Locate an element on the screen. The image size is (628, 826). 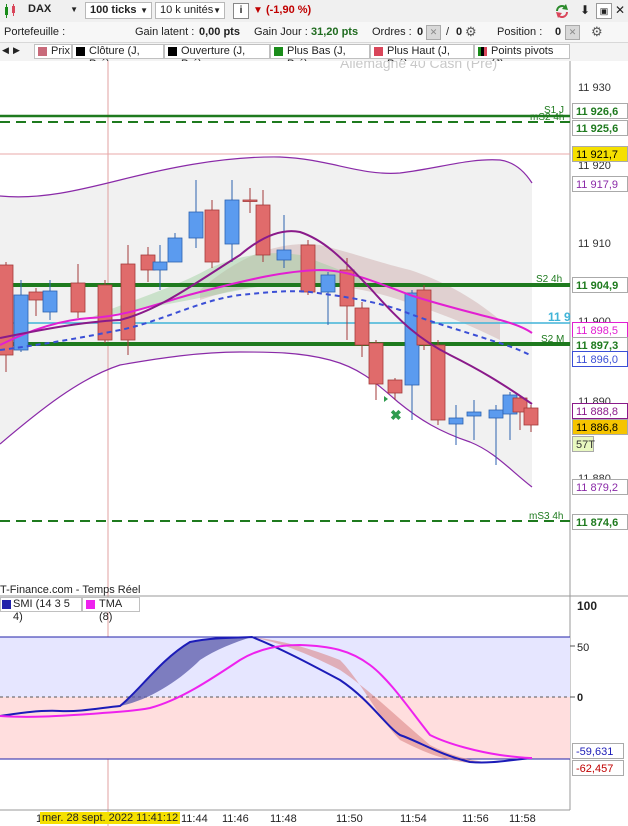
osc-legend-smi: SMI (14 3 5 4) is located at coordinates (41, 610).